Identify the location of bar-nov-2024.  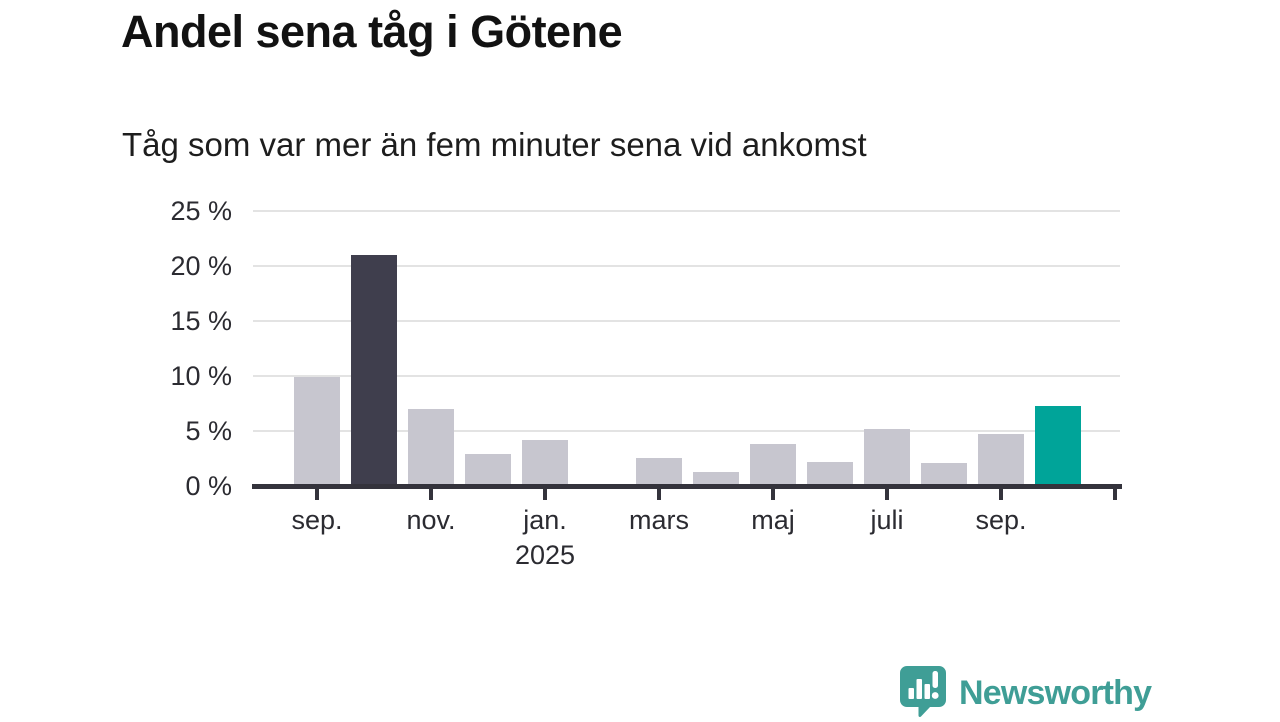
(431, 447).